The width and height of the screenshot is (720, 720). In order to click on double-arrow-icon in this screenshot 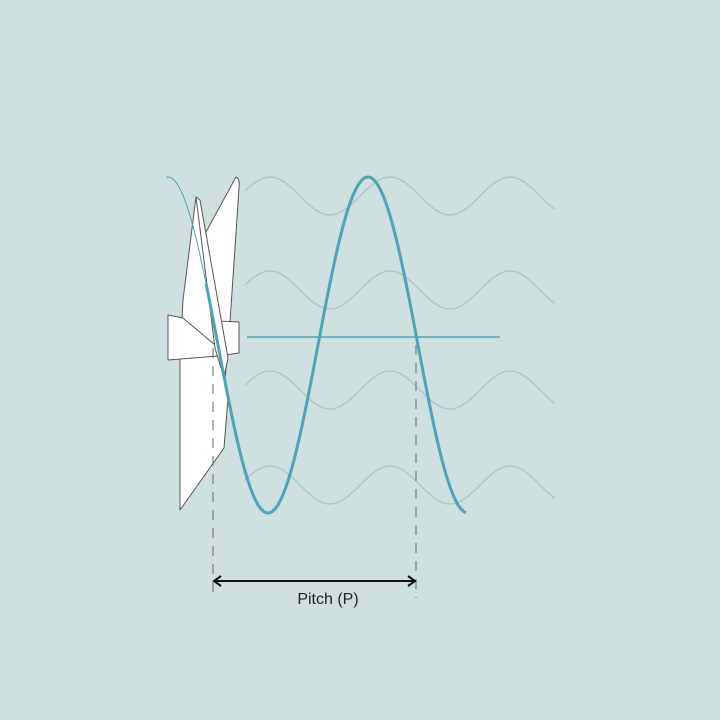, I will do `click(314, 581)`.